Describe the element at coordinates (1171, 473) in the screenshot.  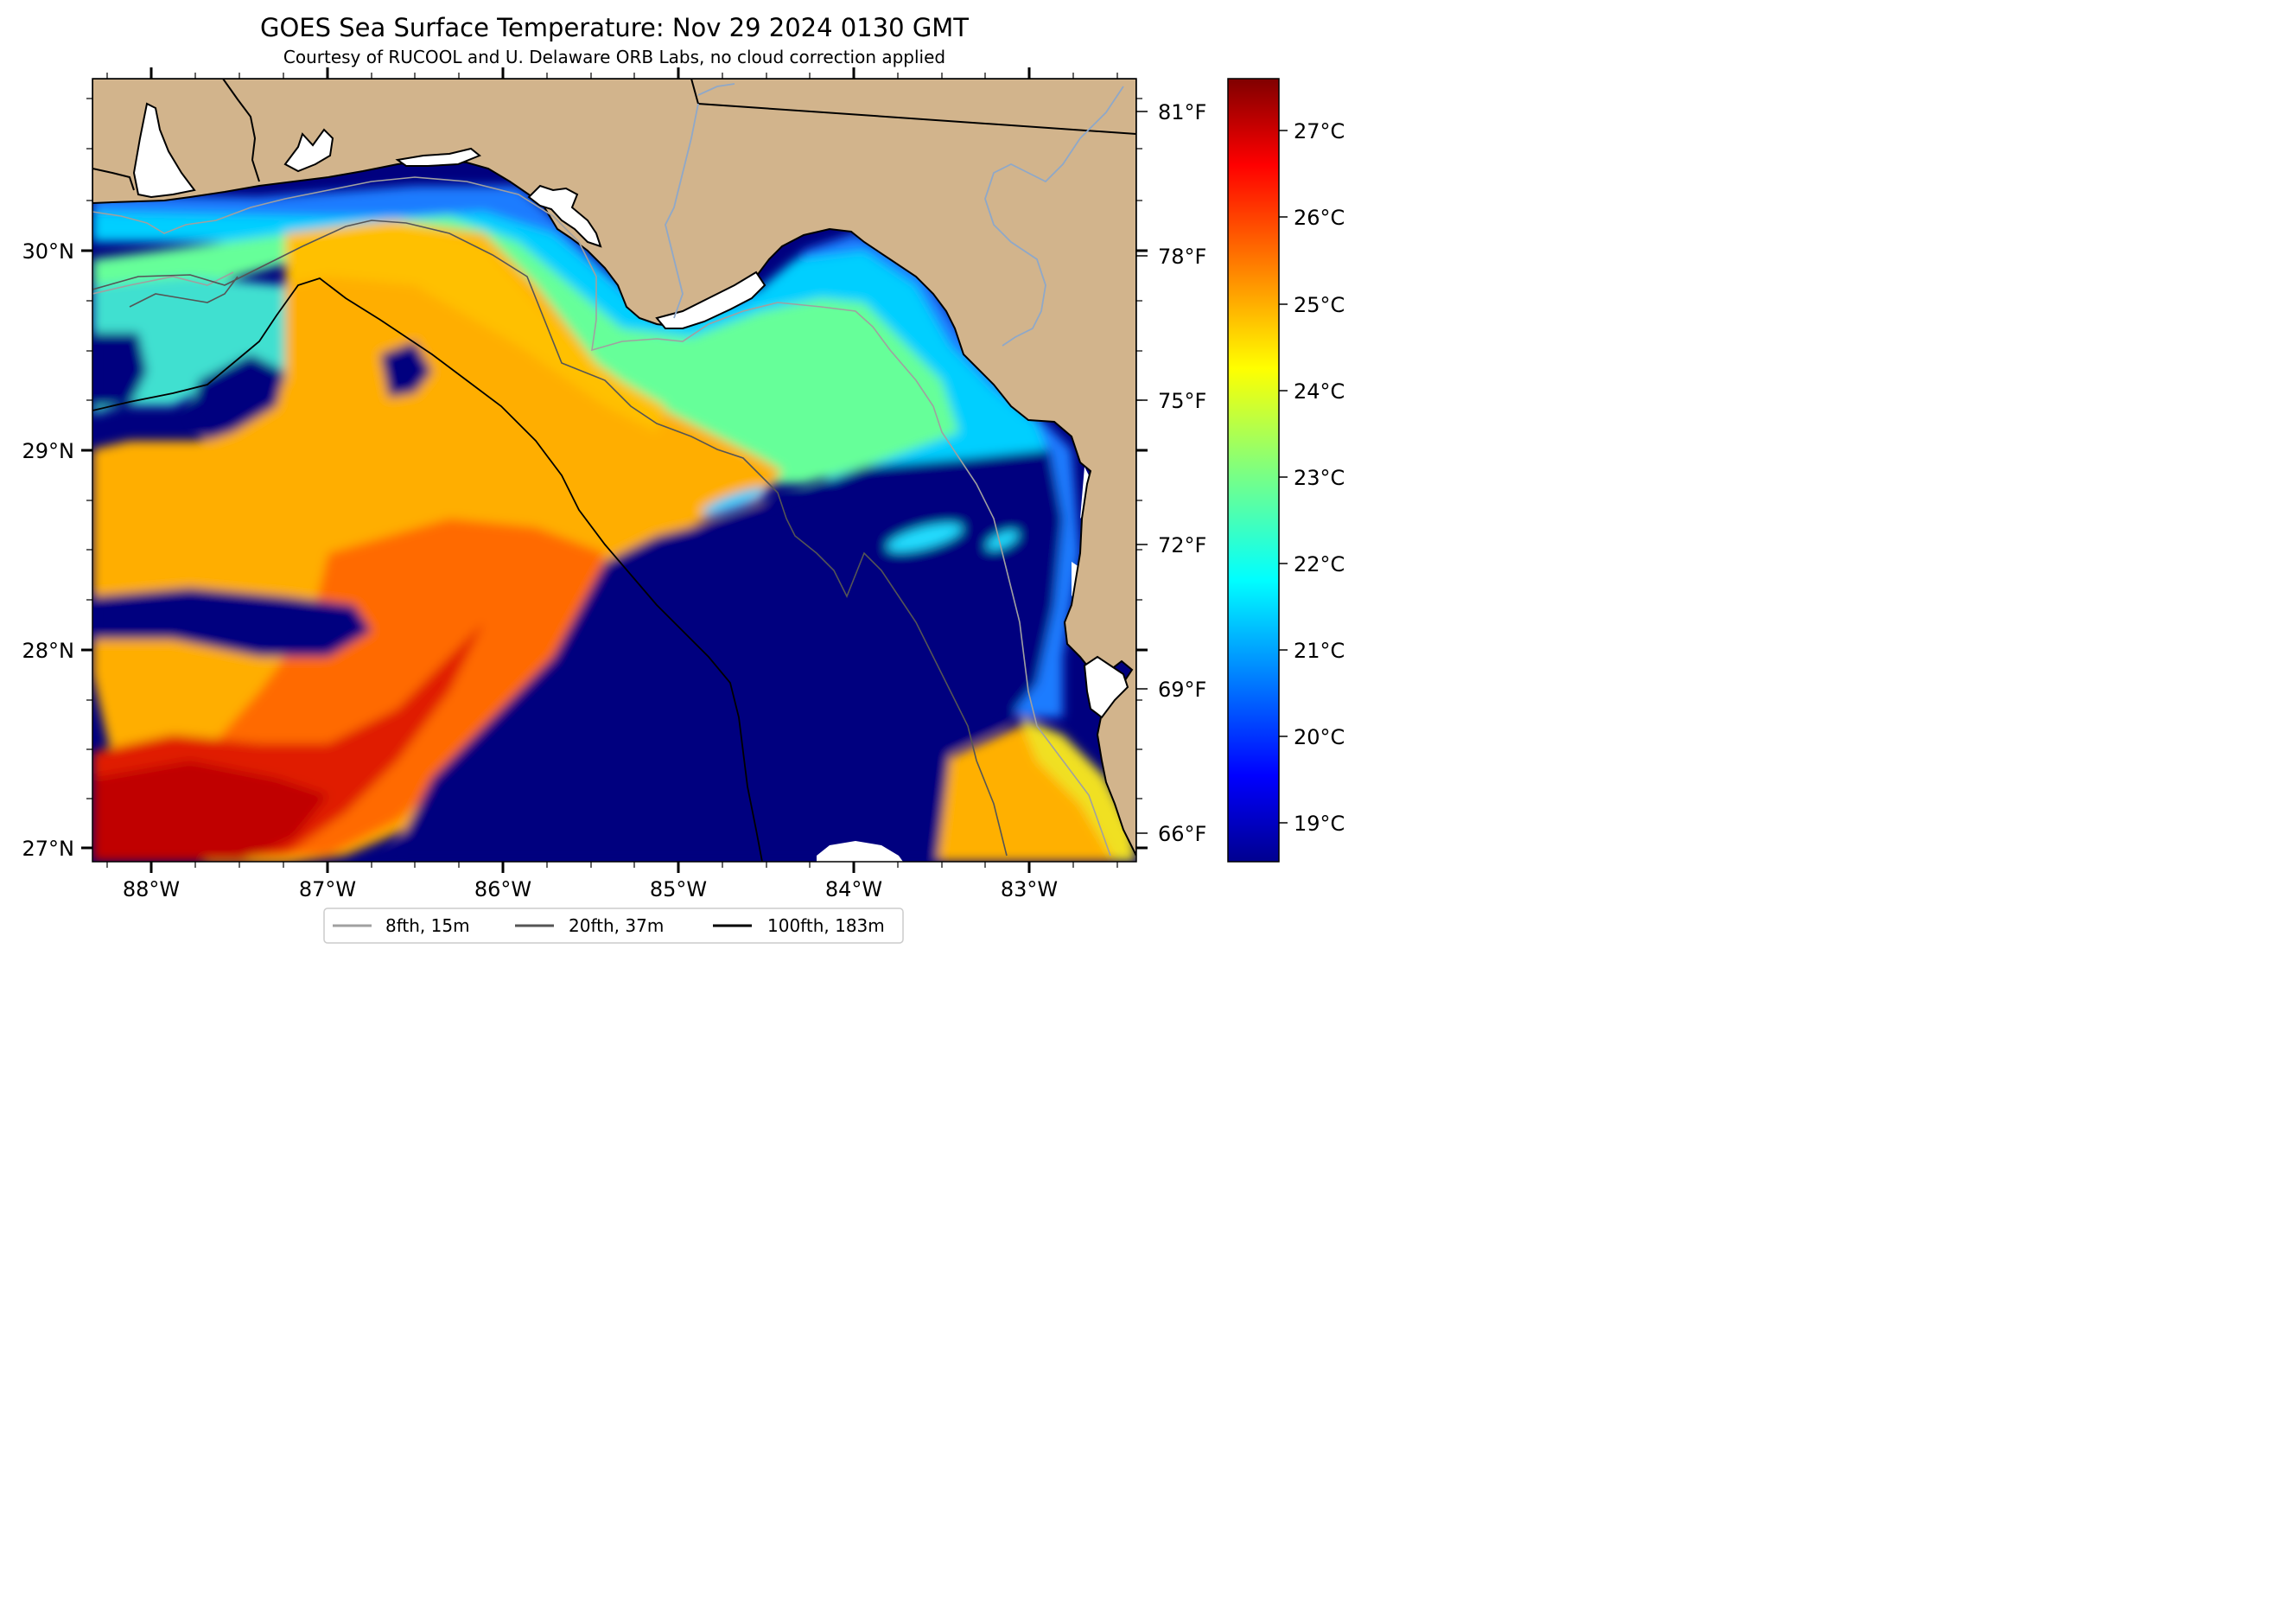
I see `fahrenheit-axis: 81°F 78°F 75°F 72°F 69°F 66°F` at that location.